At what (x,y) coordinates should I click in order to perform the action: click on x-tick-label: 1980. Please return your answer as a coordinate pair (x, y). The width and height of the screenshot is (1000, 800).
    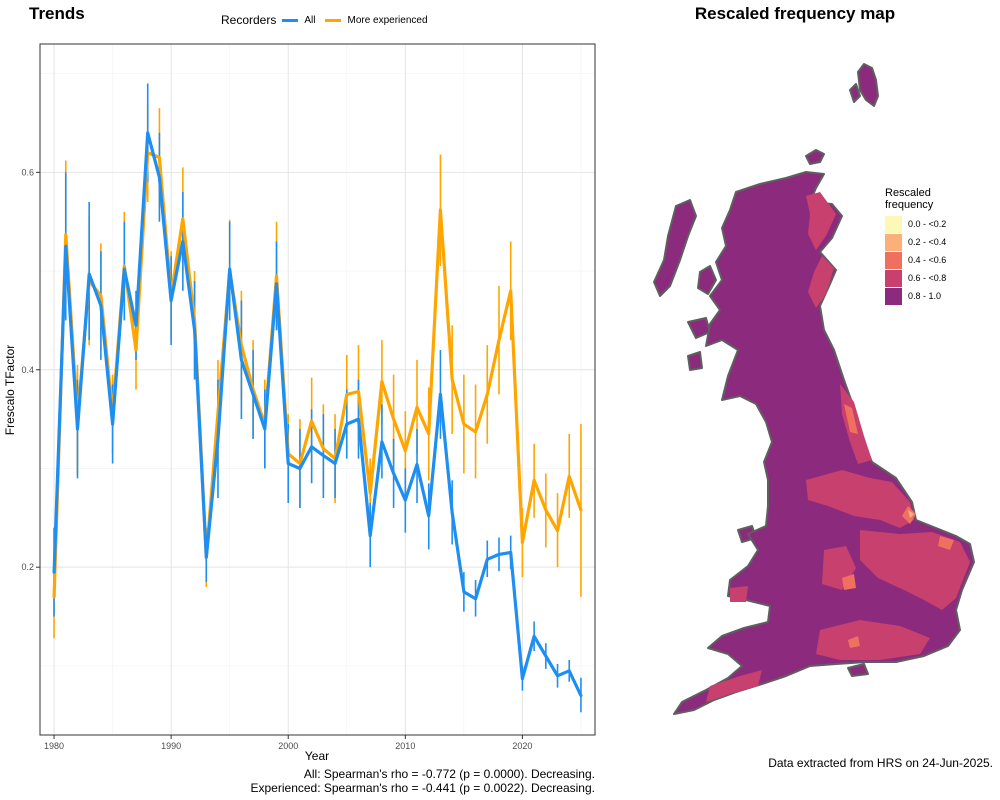
    Looking at the image, I should click on (54, 746).